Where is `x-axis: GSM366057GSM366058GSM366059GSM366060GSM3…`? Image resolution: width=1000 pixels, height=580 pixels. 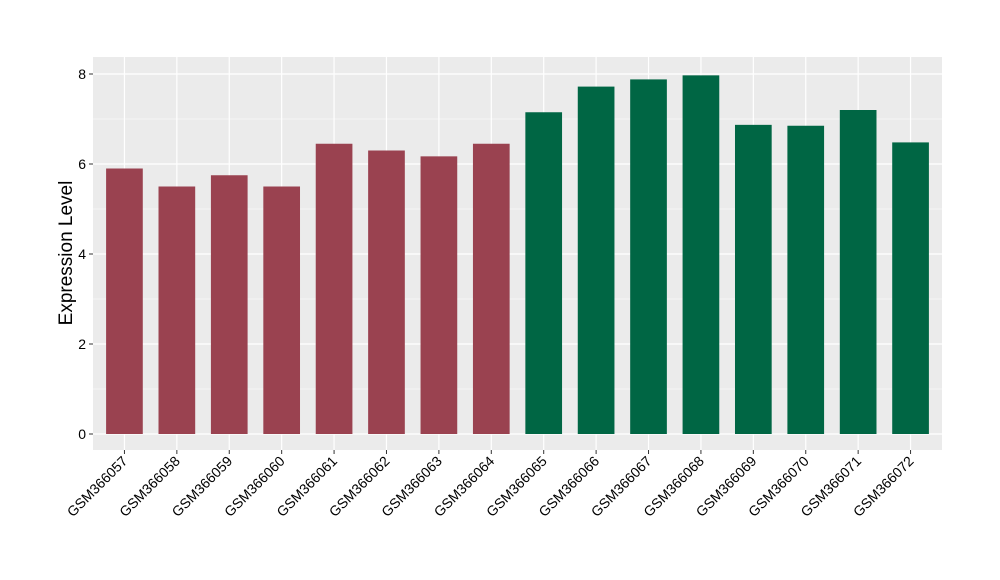 x-axis: GSM366057GSM366058GSM366059GSM366060GSM3… is located at coordinates (490, 485).